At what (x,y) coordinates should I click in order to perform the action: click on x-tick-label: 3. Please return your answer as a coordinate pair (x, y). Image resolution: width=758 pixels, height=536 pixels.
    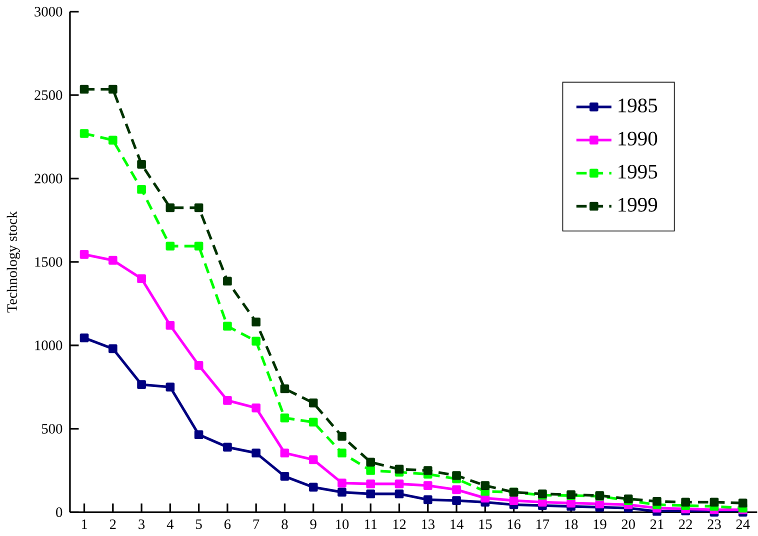
    Looking at the image, I should click on (141, 524).